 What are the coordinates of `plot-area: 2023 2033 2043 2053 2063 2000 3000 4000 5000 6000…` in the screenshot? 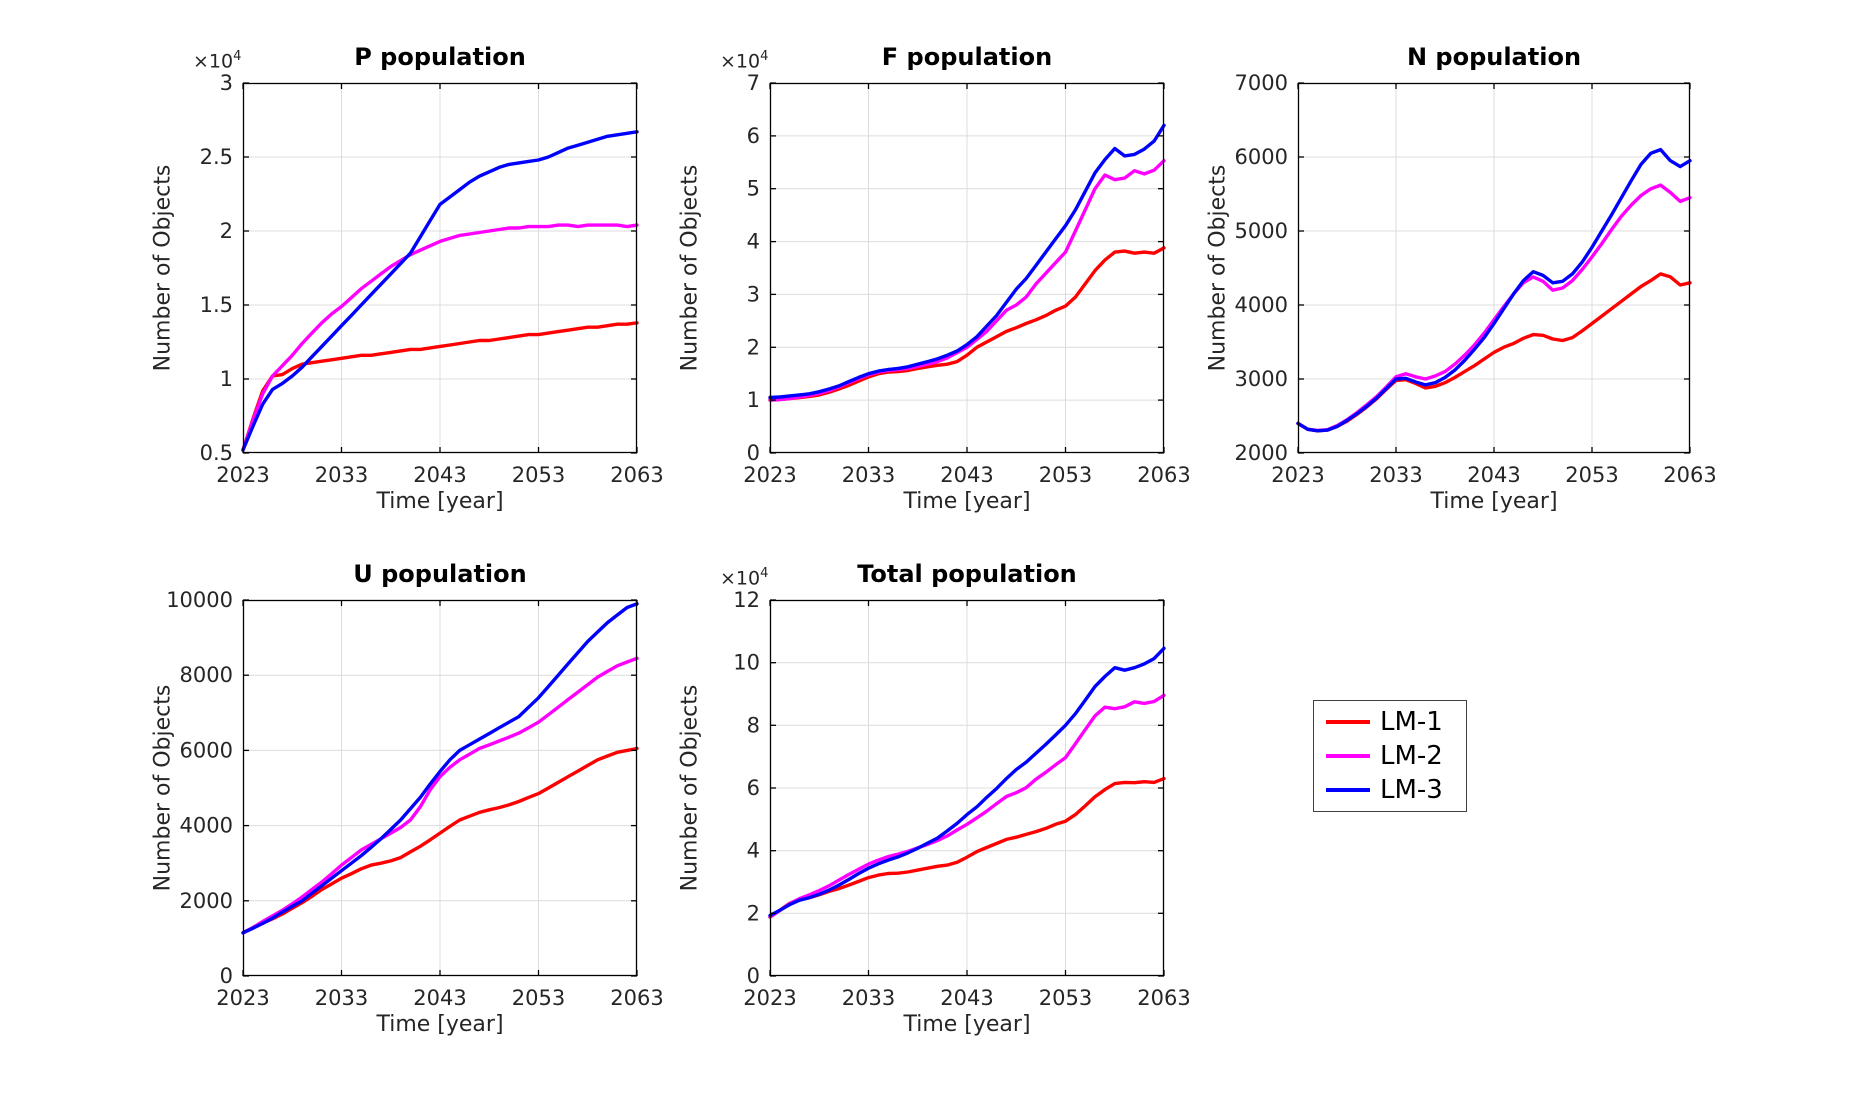 It's located at (1476, 279).